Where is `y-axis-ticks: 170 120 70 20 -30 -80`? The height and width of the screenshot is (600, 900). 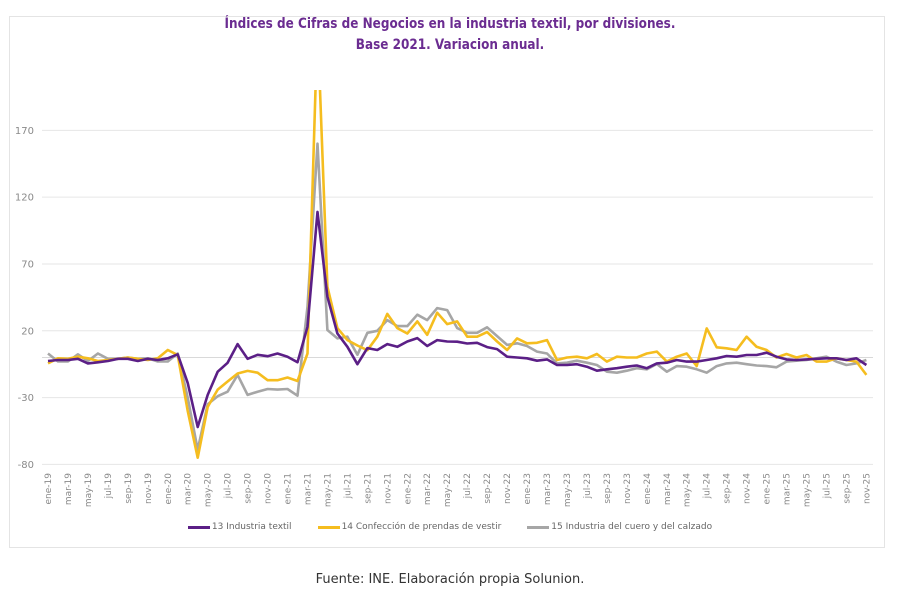 y-axis-ticks: 170 120 70 20 -30 -80 is located at coordinates (24, 298).